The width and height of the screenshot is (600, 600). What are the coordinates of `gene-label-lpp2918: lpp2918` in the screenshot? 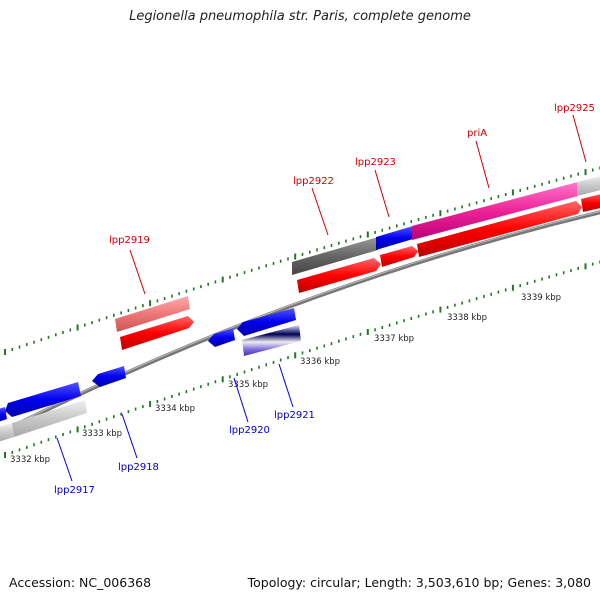 It's located at (138, 467).